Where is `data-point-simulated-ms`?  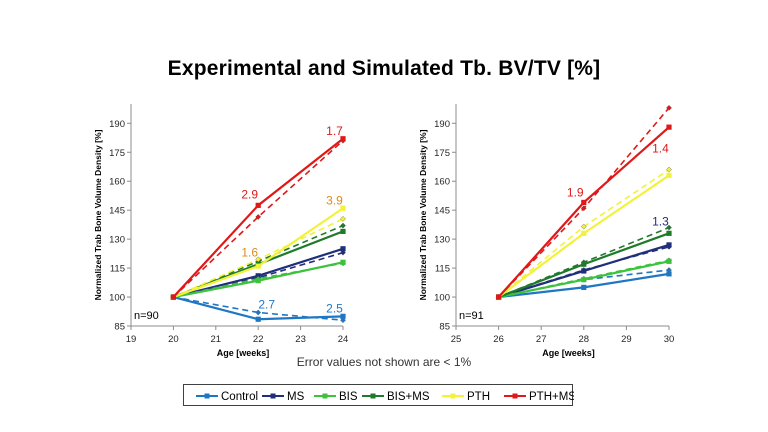
data-point-simulated-ms is located at coordinates (343, 252).